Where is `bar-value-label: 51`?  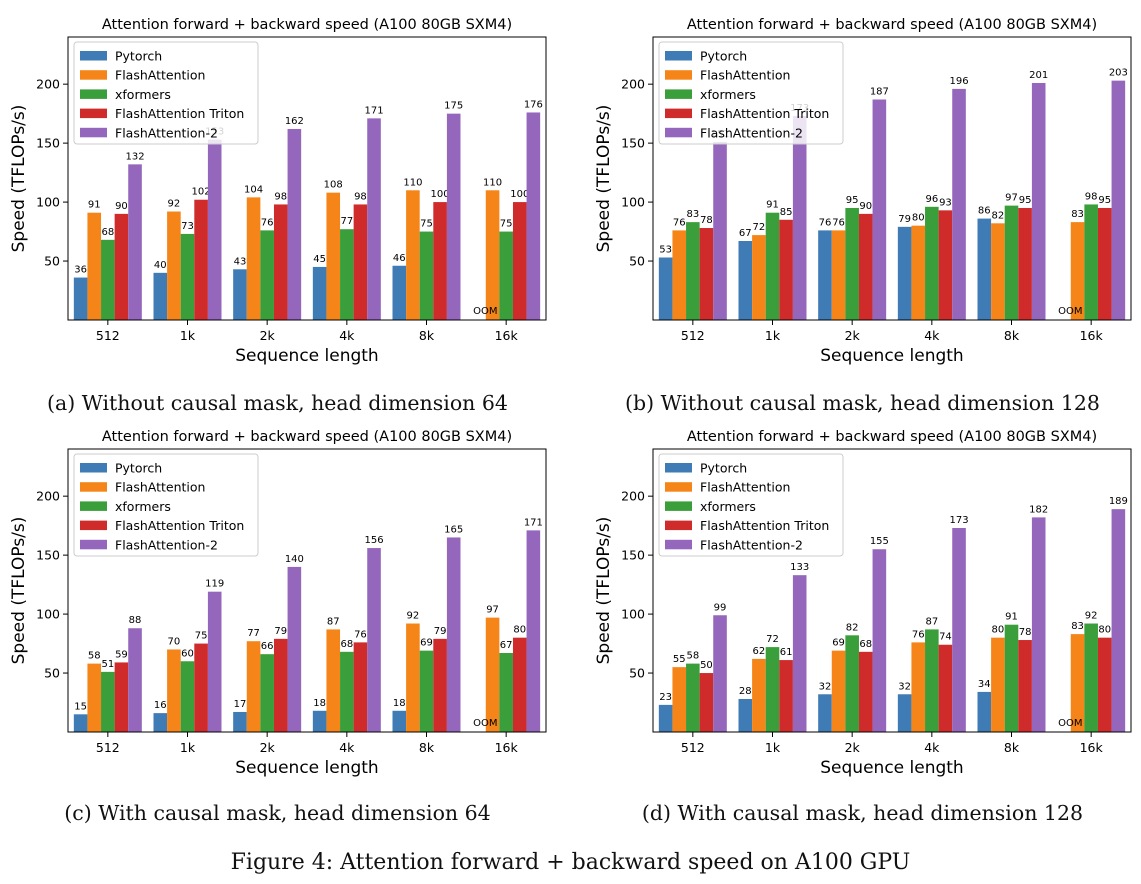
bar-value-label: 51 is located at coordinates (107, 664).